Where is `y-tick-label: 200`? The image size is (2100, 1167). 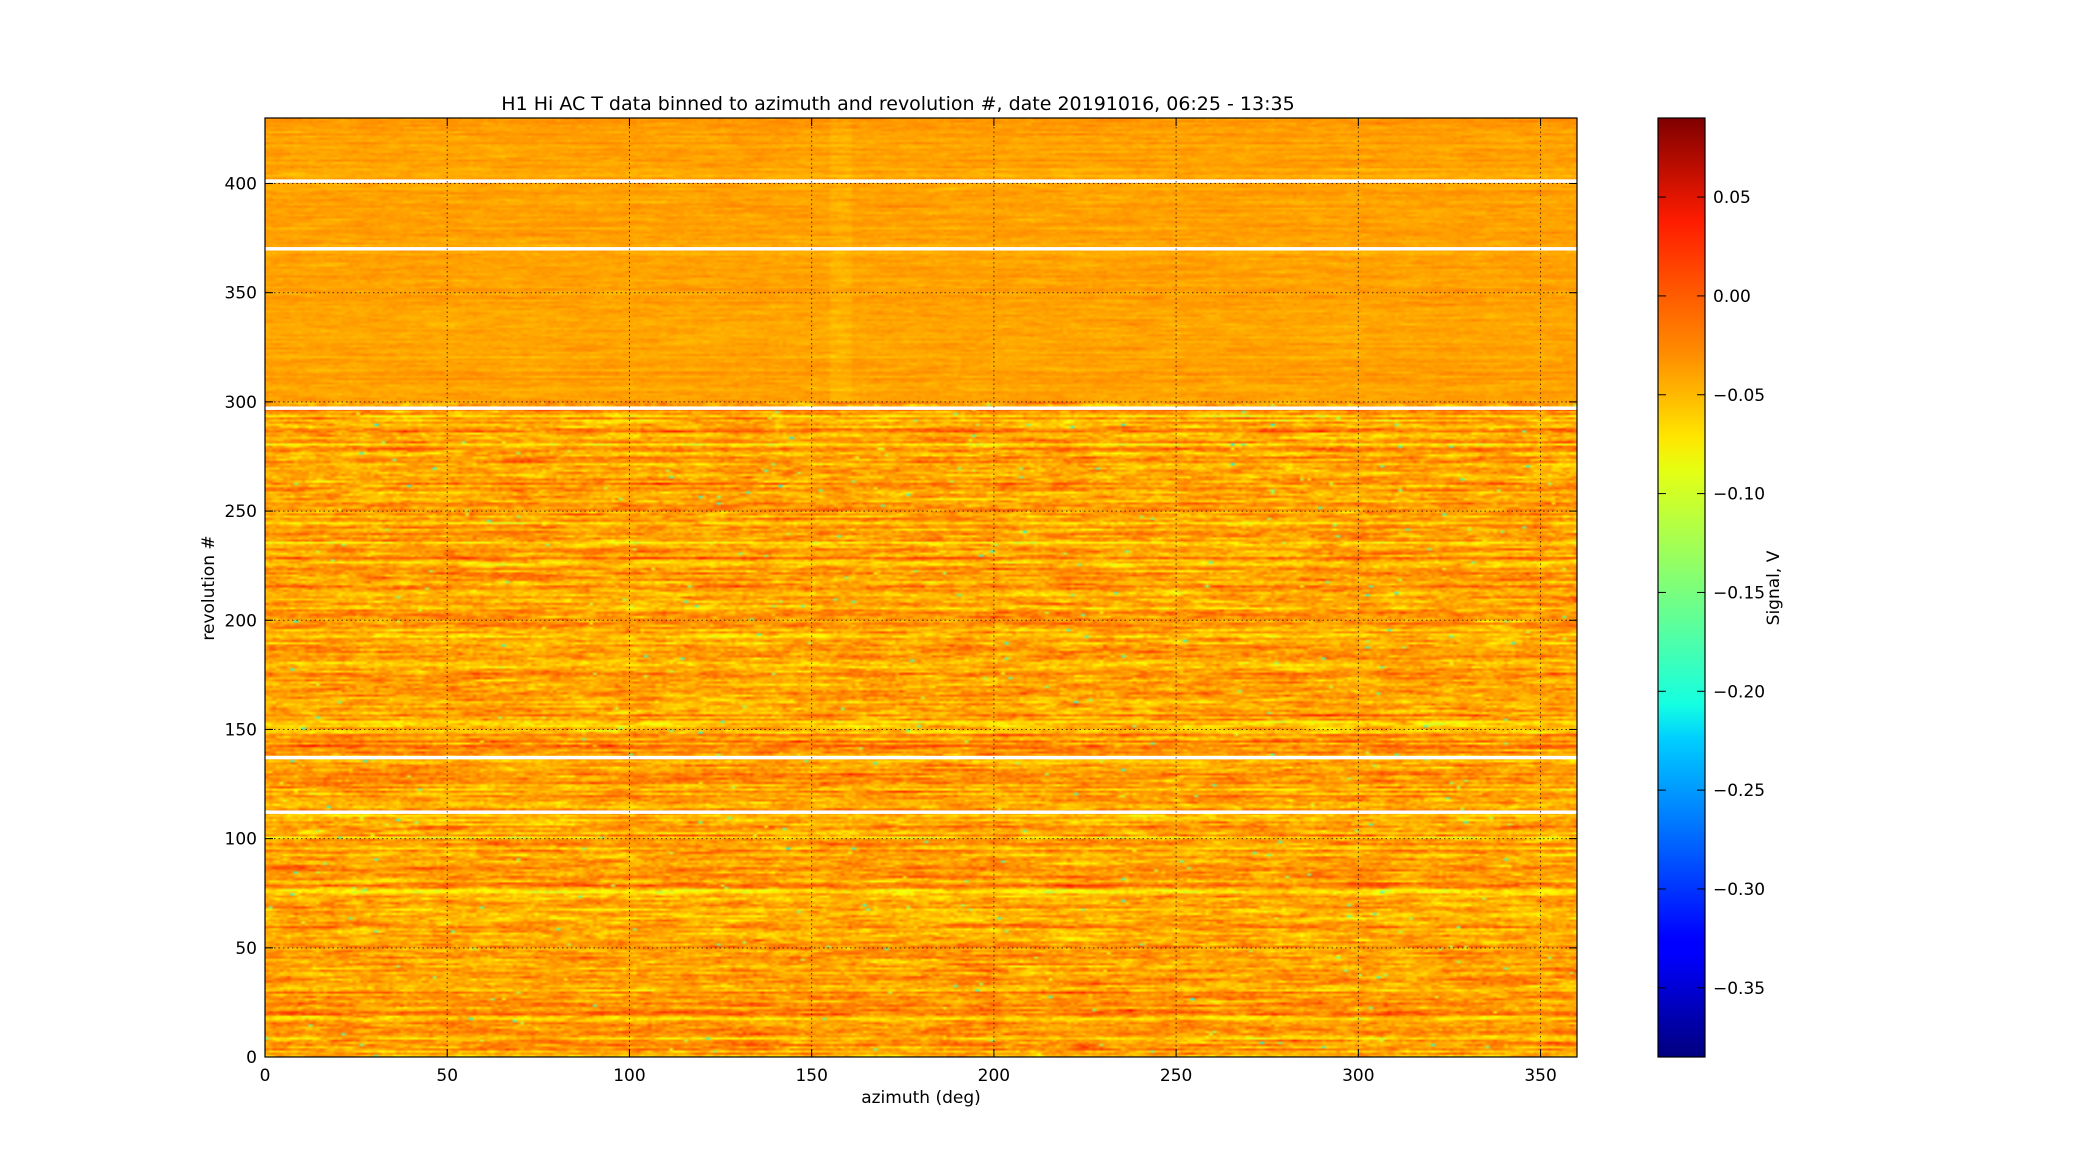 y-tick-label: 200 is located at coordinates (241, 621).